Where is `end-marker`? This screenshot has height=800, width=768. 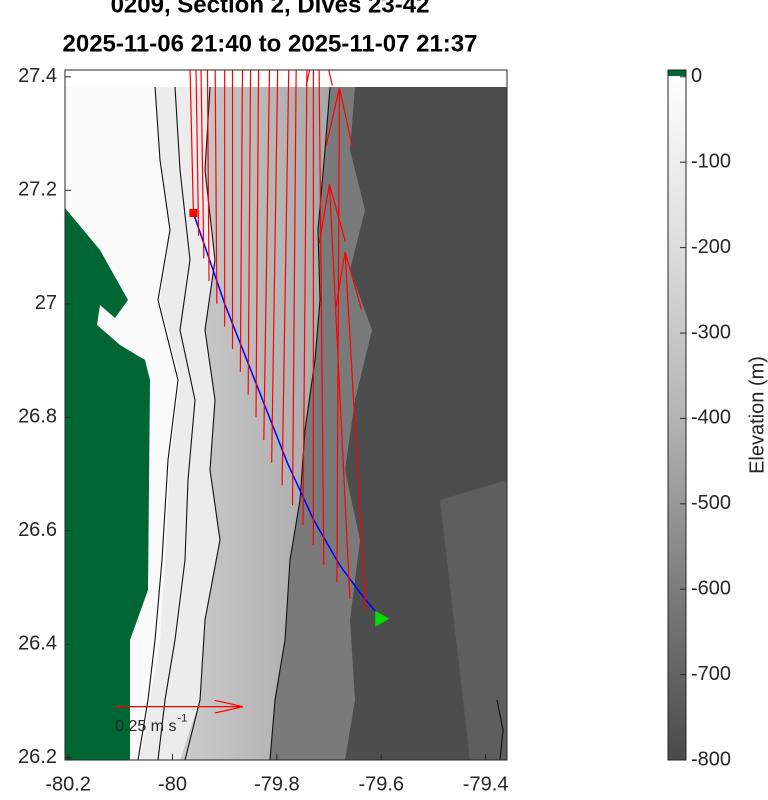 end-marker is located at coordinates (382, 618).